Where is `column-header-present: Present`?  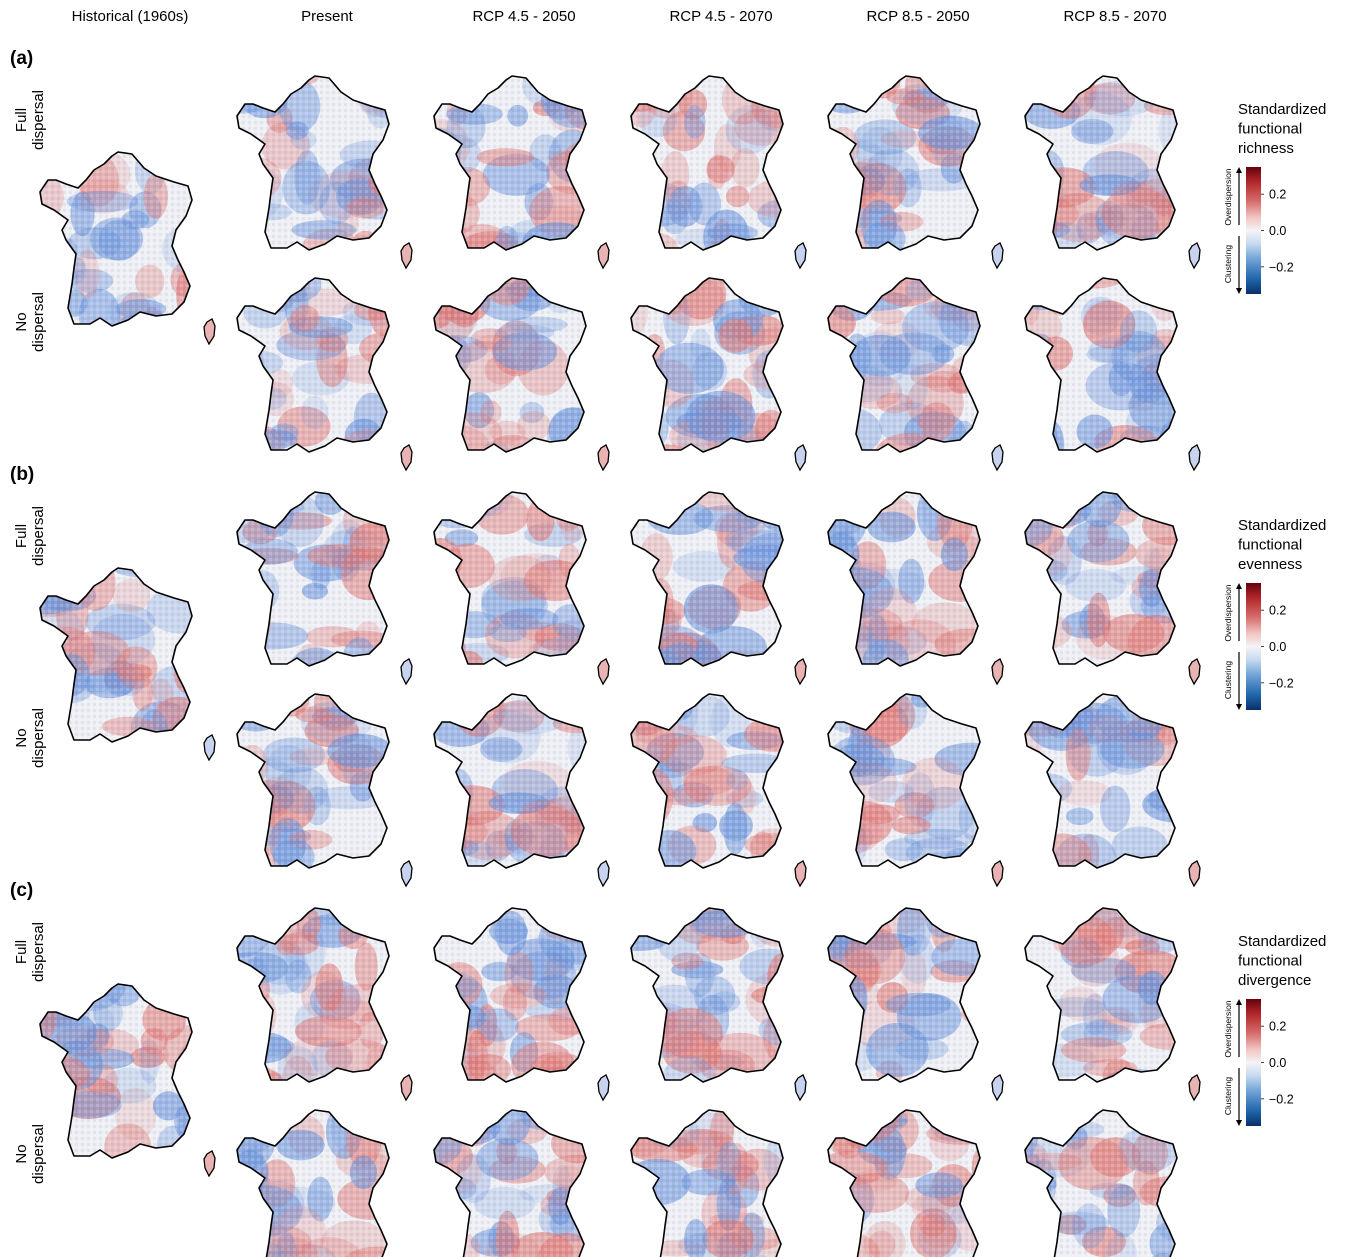
column-header-present: Present is located at coordinates (327, 16).